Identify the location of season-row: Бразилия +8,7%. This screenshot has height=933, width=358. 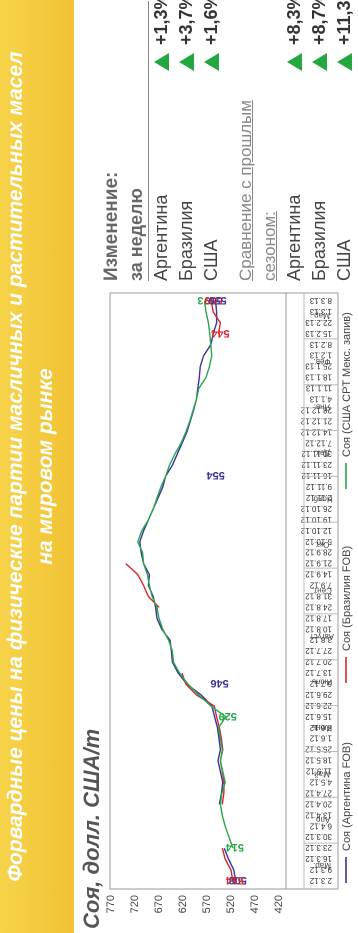
(319, 140).